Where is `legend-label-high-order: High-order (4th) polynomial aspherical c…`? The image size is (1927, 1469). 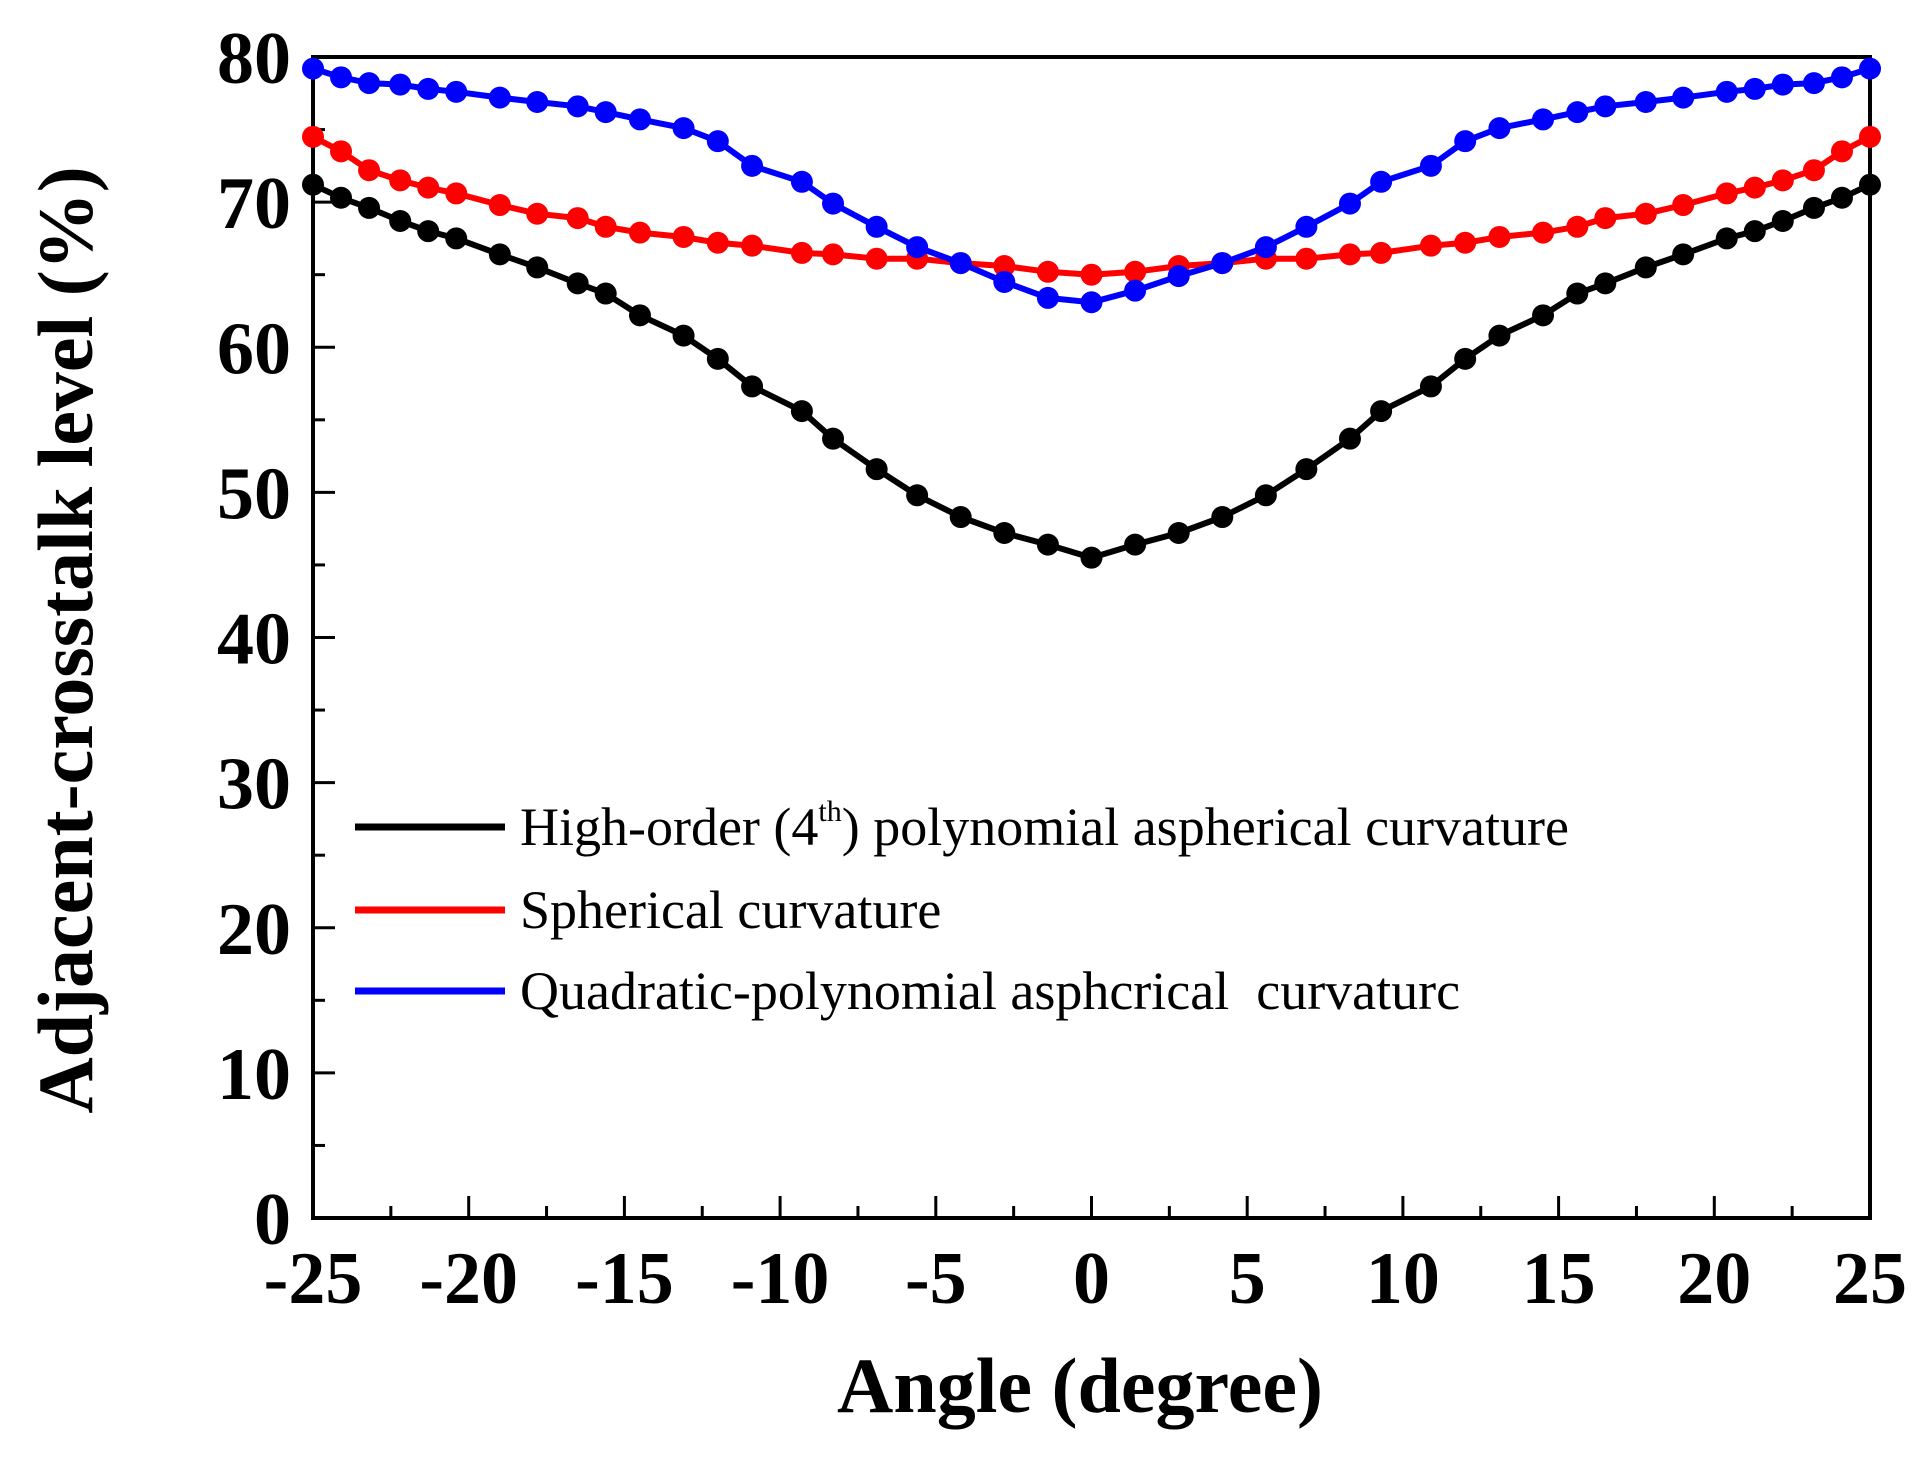 legend-label-high-order: High-order (4th) polynomial aspherical c… is located at coordinates (1044, 826).